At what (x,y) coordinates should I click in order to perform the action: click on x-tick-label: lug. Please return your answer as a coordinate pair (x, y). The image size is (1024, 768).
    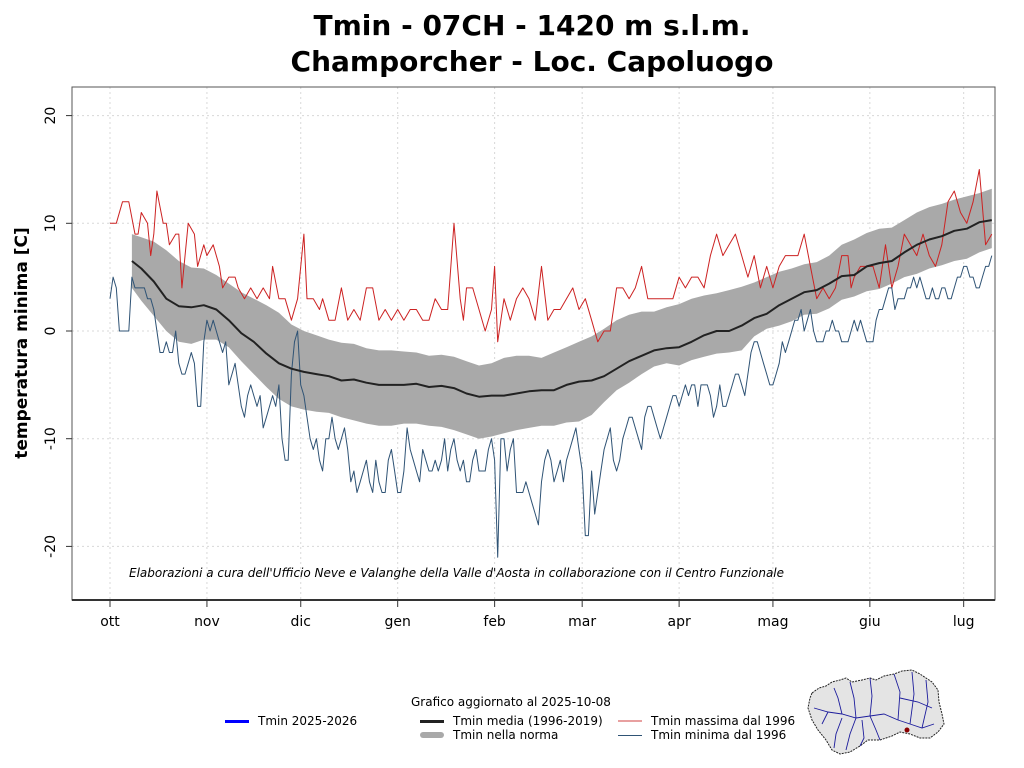
    Looking at the image, I should click on (964, 622).